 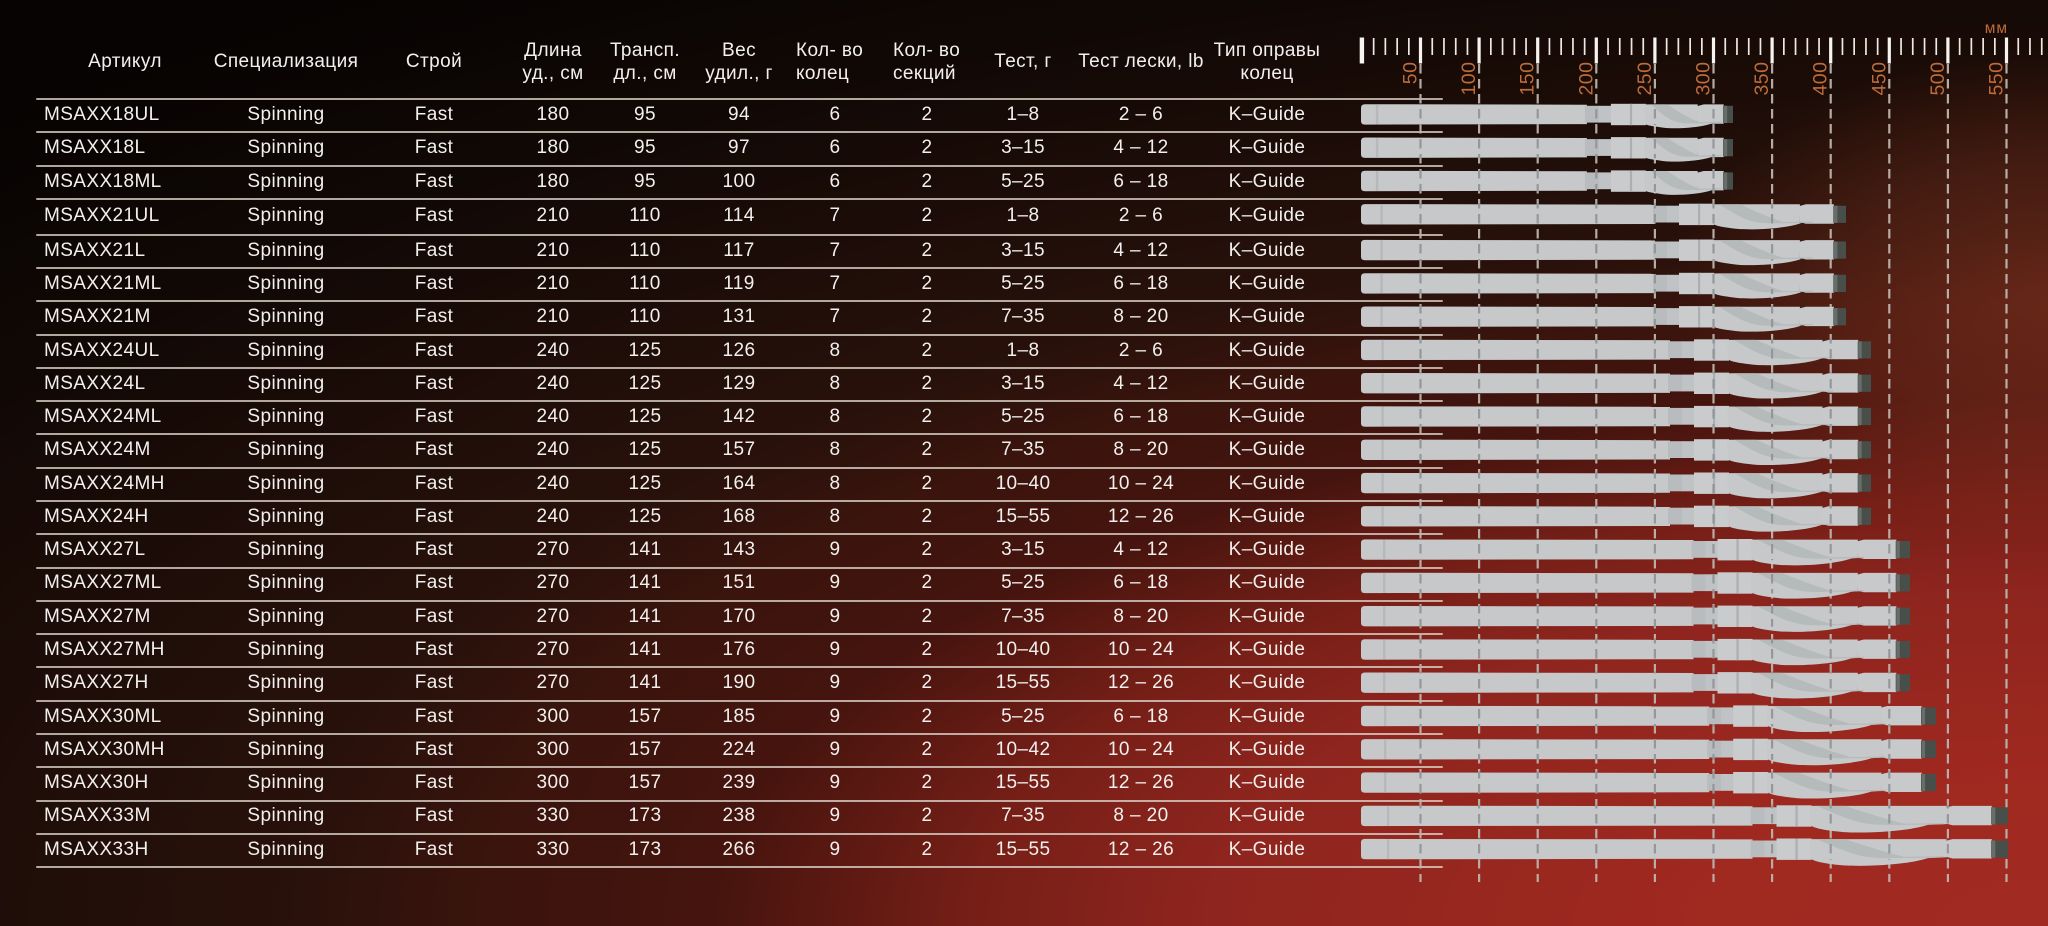 What do you see at coordinates (1645, 79) in the screenshot?
I see `svg-text: 250` at bounding box center [1645, 79].